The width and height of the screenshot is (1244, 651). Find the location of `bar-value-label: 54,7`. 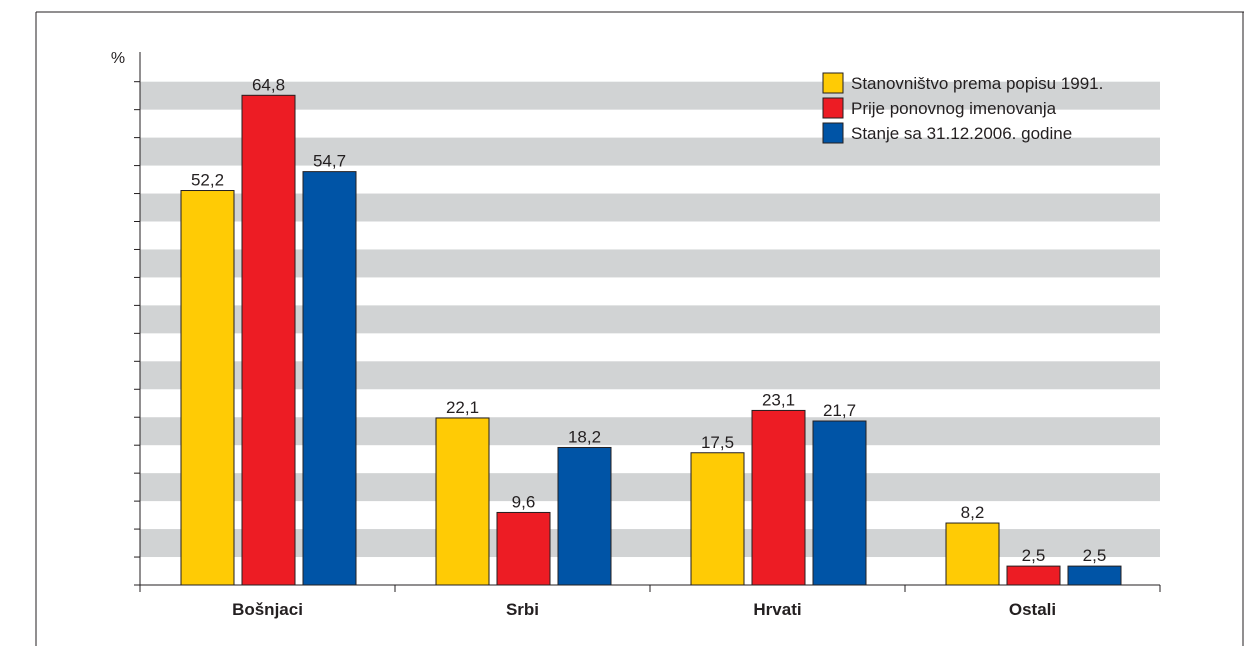

bar-value-label: 54,7 is located at coordinates (329, 161).